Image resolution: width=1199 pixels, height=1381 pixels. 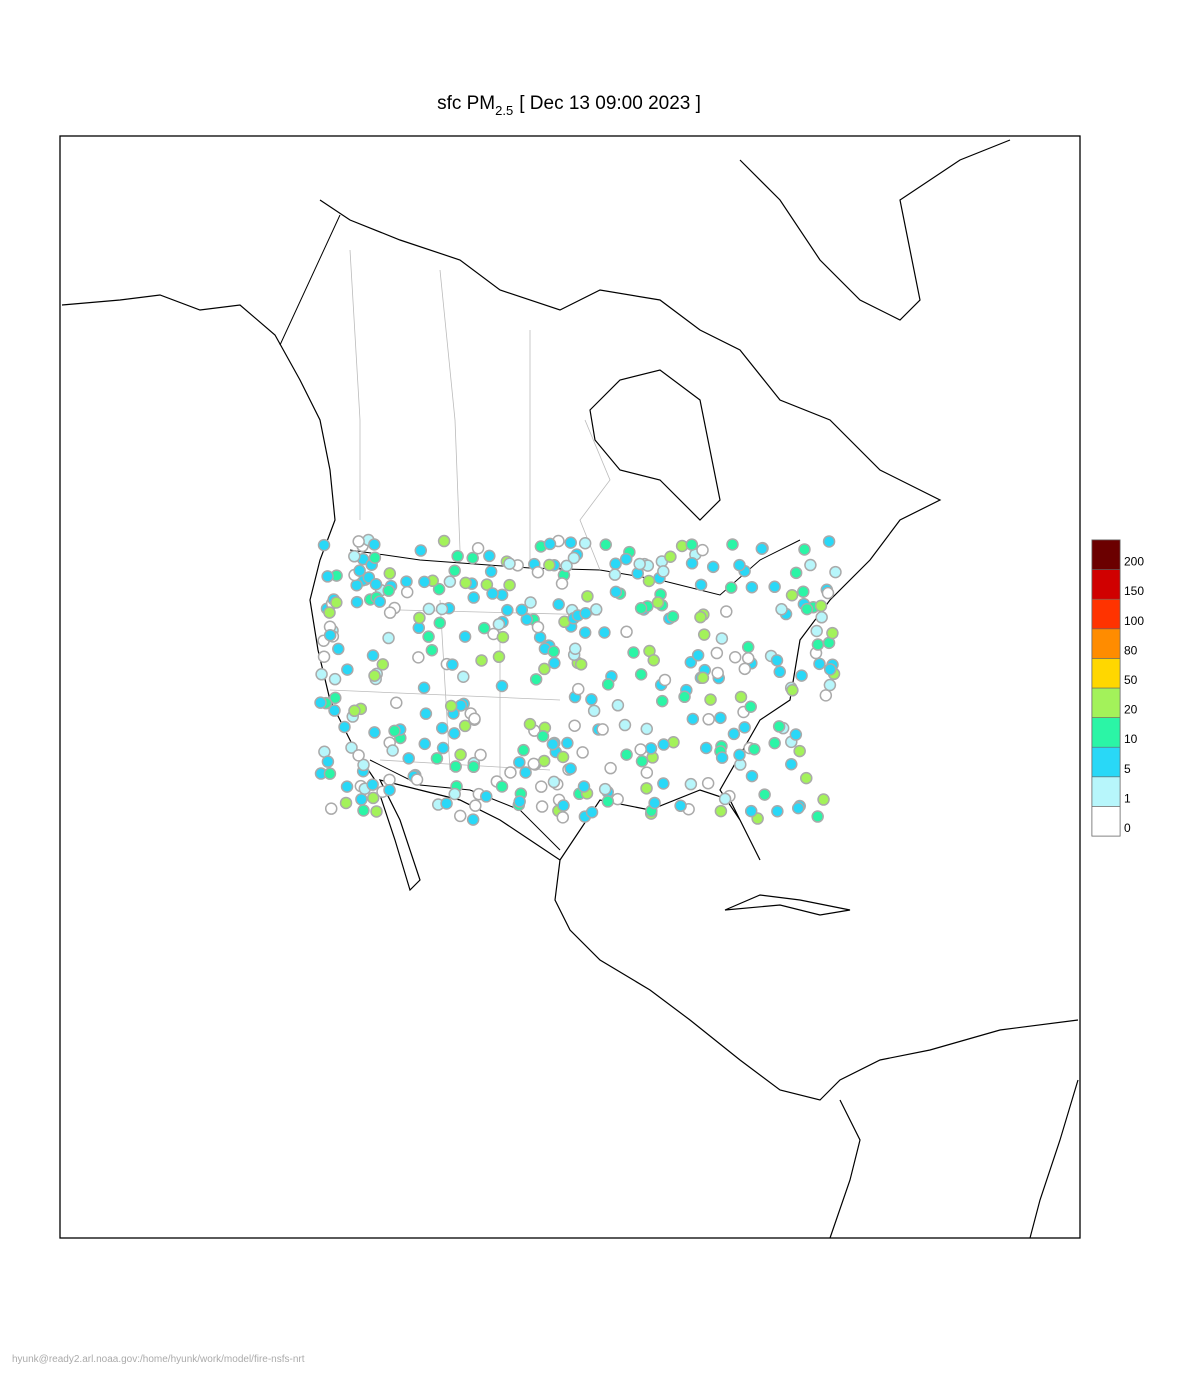 What do you see at coordinates (1127, 798) in the screenshot?
I see `colorbar-label: 1` at bounding box center [1127, 798].